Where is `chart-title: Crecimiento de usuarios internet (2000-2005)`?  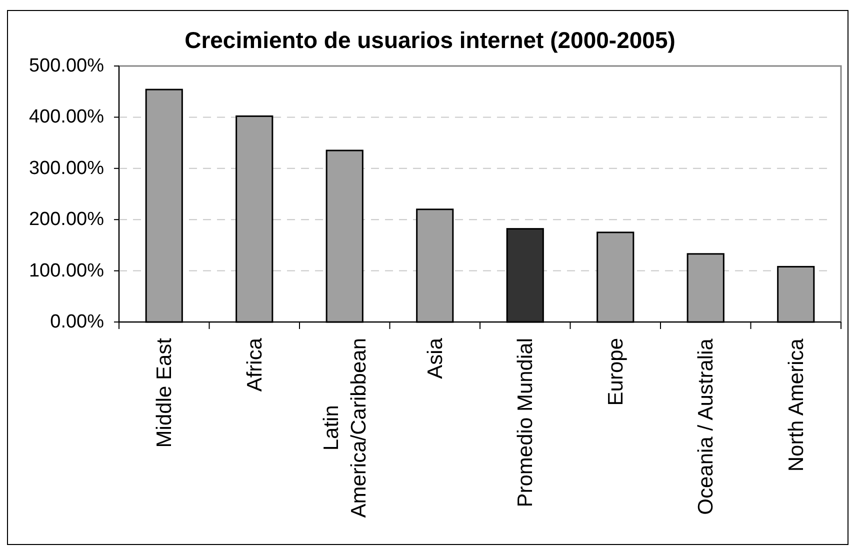 chart-title: Crecimiento de usuarios internet (2000-2005) is located at coordinates (430, 40).